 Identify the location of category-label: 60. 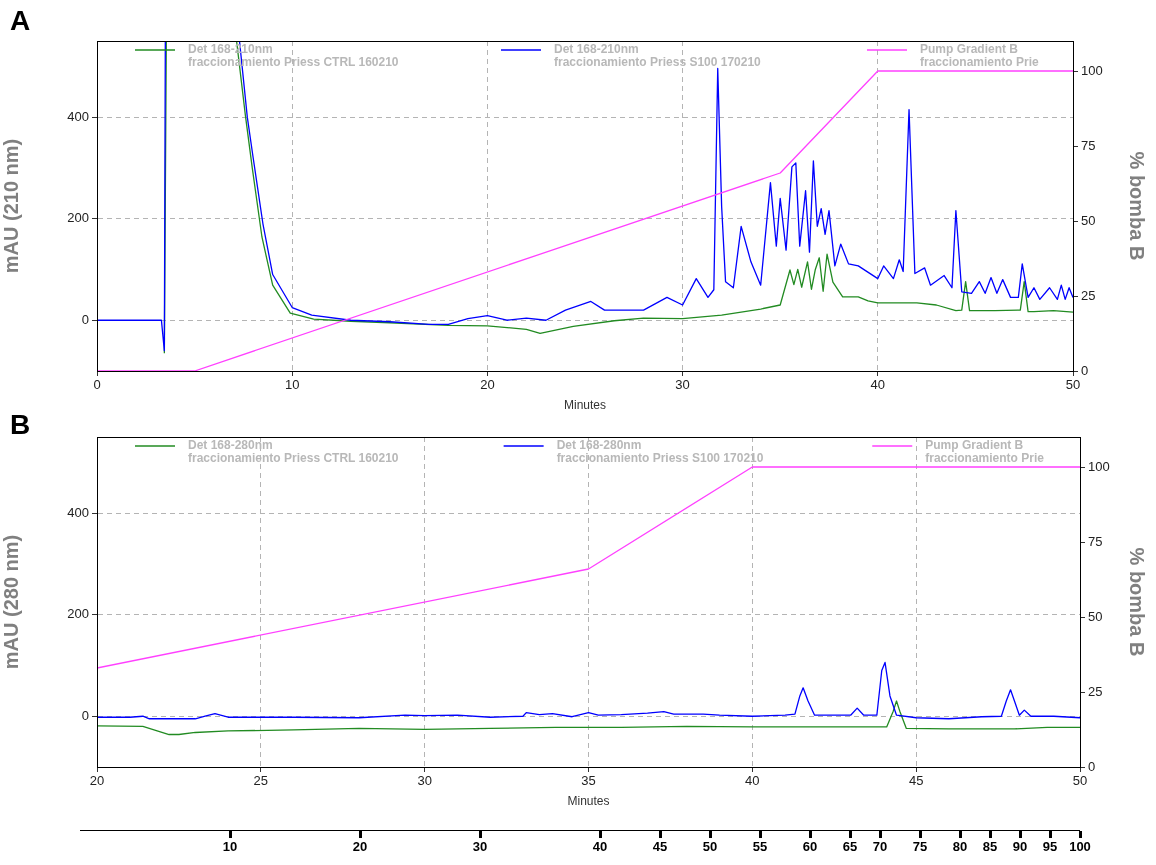
(810, 847).